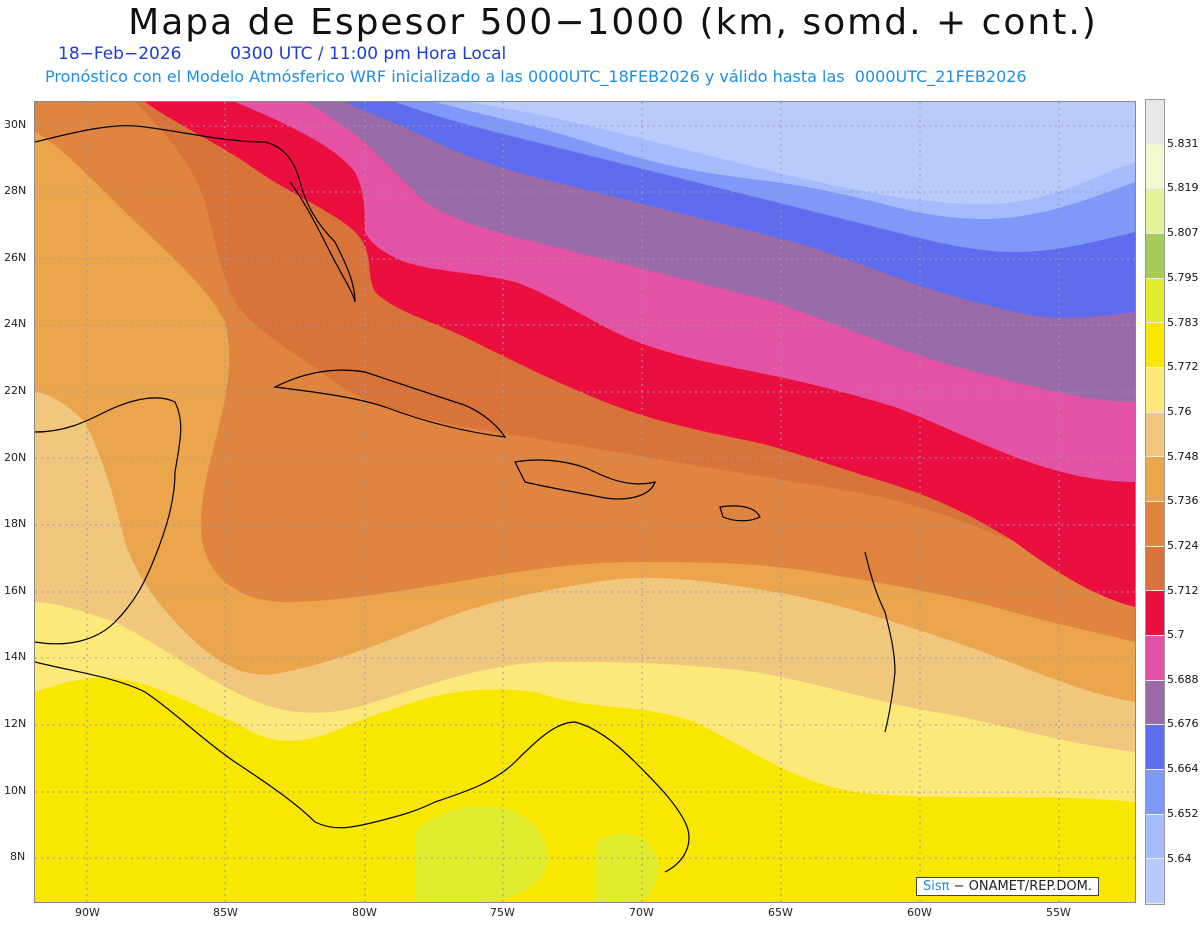  What do you see at coordinates (15, 457) in the screenshot?
I see `lat-label-20n: 20N` at bounding box center [15, 457].